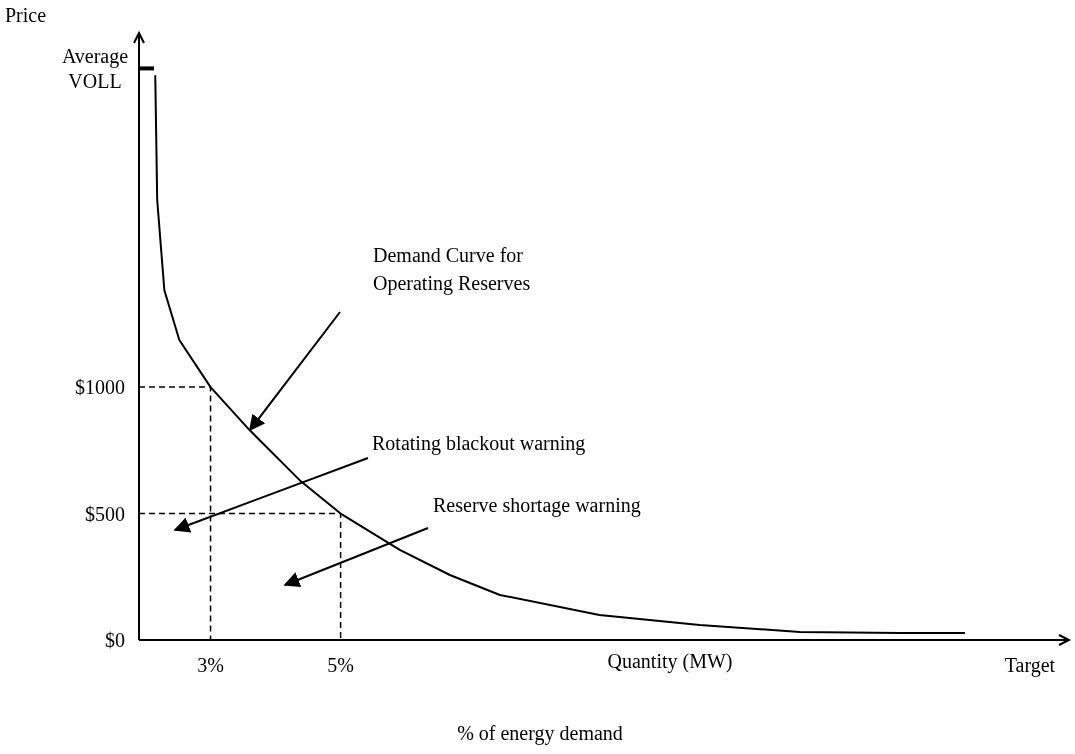 Image resolution: width=1075 pixels, height=754 pixels. Describe the element at coordinates (100, 387) in the screenshot. I see `y-tick-label: $1000` at that location.